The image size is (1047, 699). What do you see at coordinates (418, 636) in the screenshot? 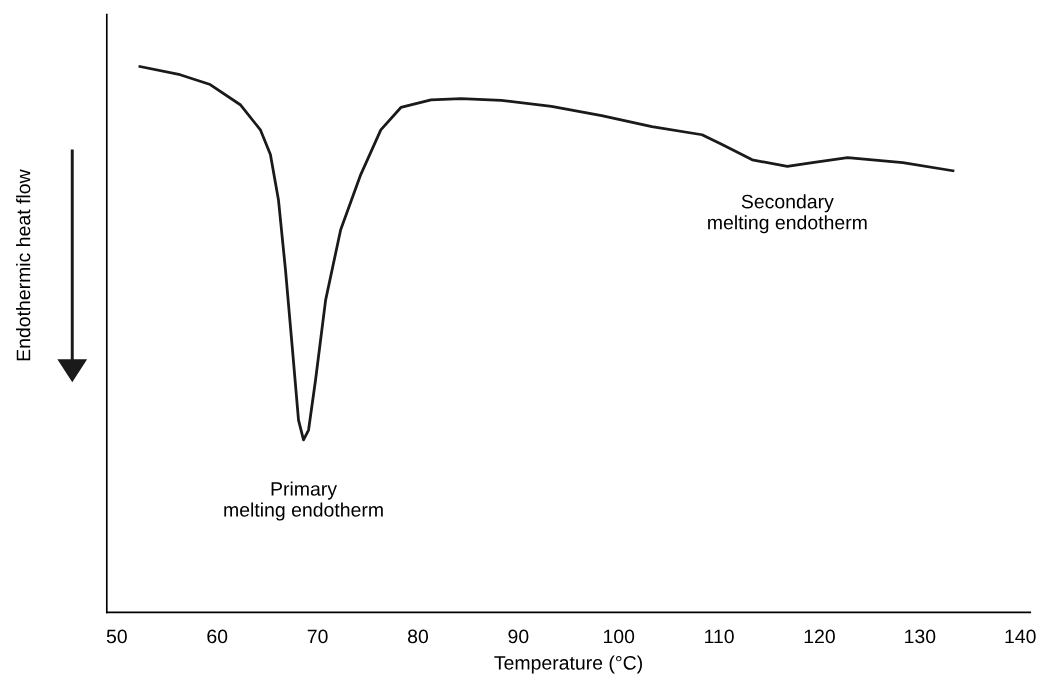
I see `x-tick-label: 80` at bounding box center [418, 636].